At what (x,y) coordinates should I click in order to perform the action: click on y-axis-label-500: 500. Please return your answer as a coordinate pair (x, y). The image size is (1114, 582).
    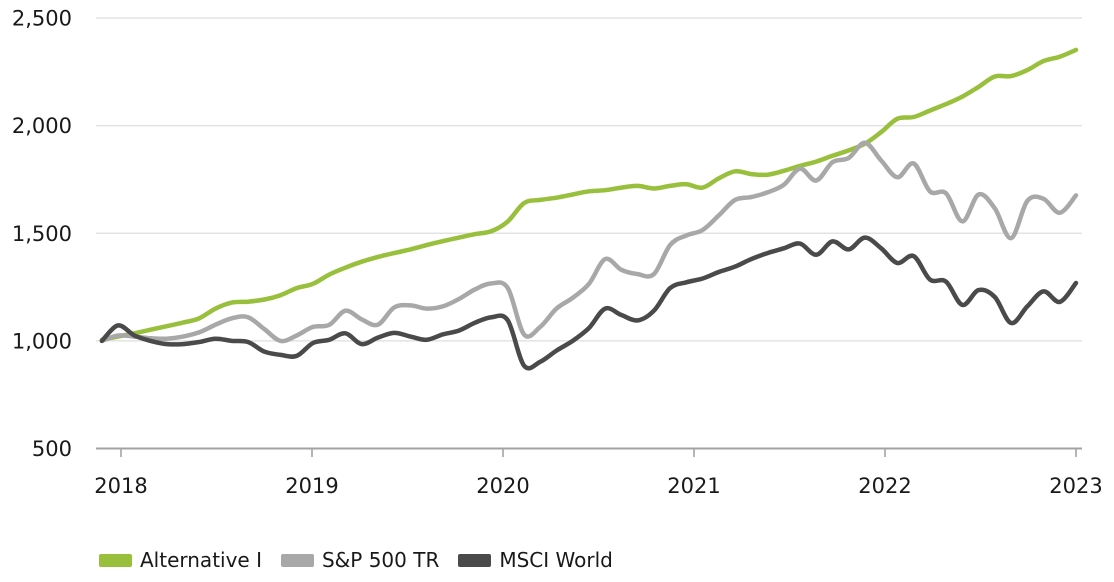
    Looking at the image, I should click on (52, 449).